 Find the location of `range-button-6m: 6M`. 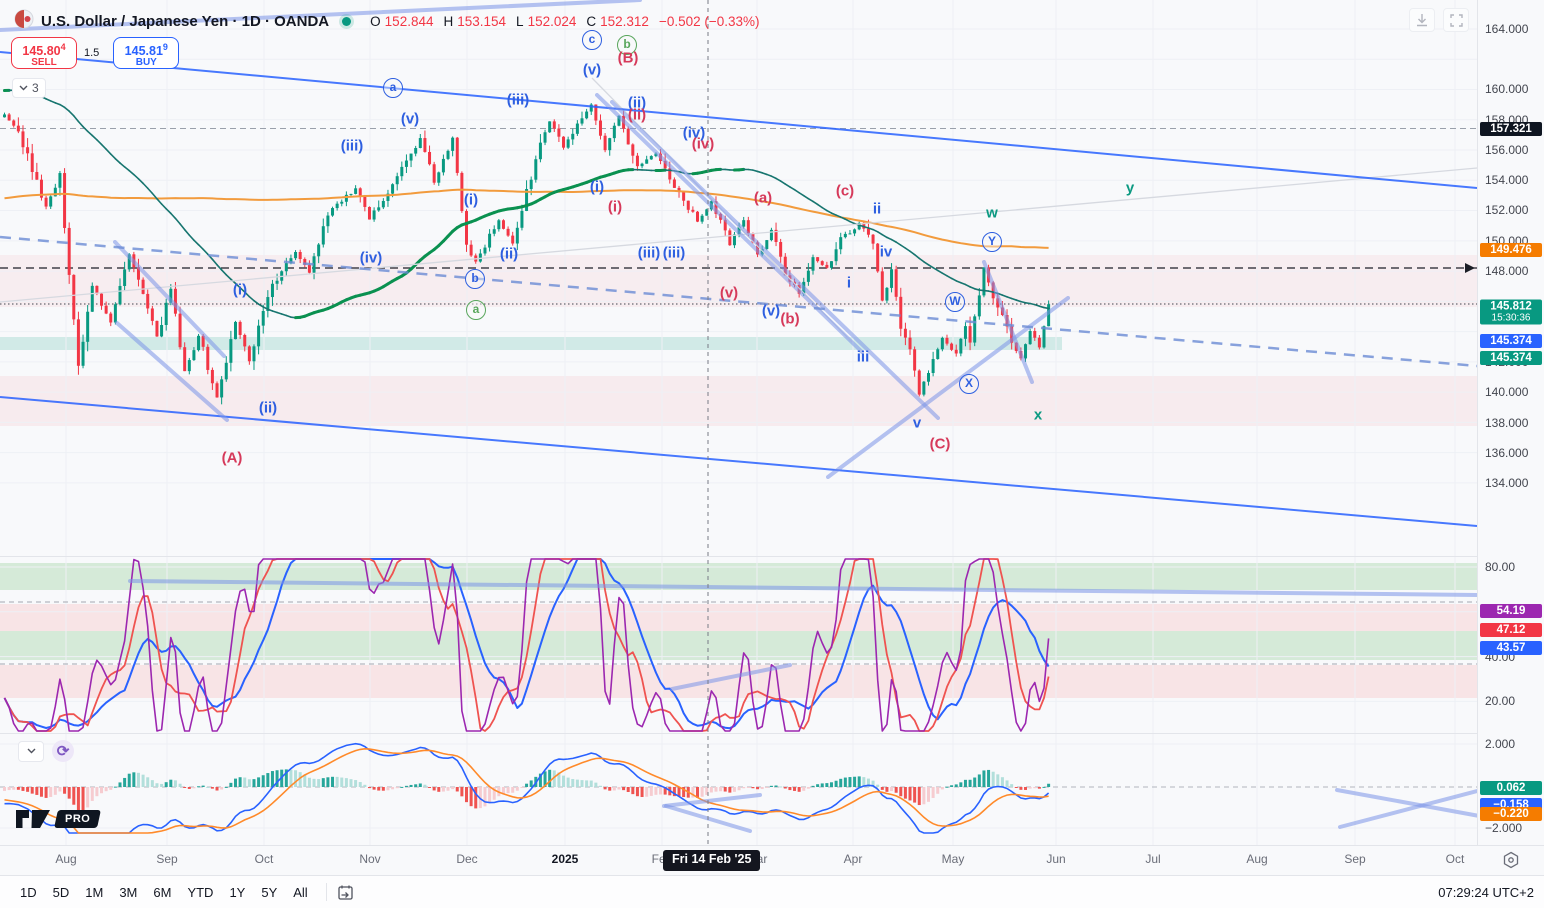

range-button-6m: 6M is located at coordinates (162, 892).